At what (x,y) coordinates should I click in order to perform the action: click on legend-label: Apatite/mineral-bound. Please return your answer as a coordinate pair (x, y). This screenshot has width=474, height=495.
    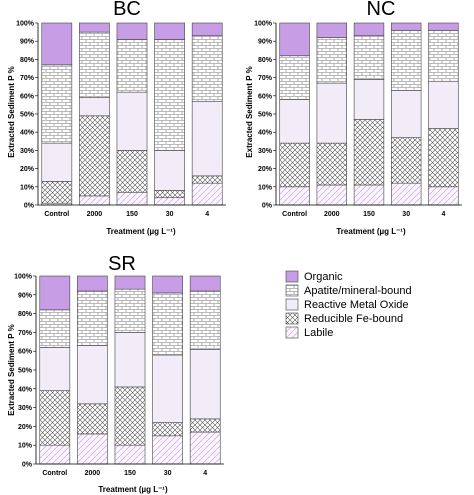
    Looking at the image, I should click on (358, 291).